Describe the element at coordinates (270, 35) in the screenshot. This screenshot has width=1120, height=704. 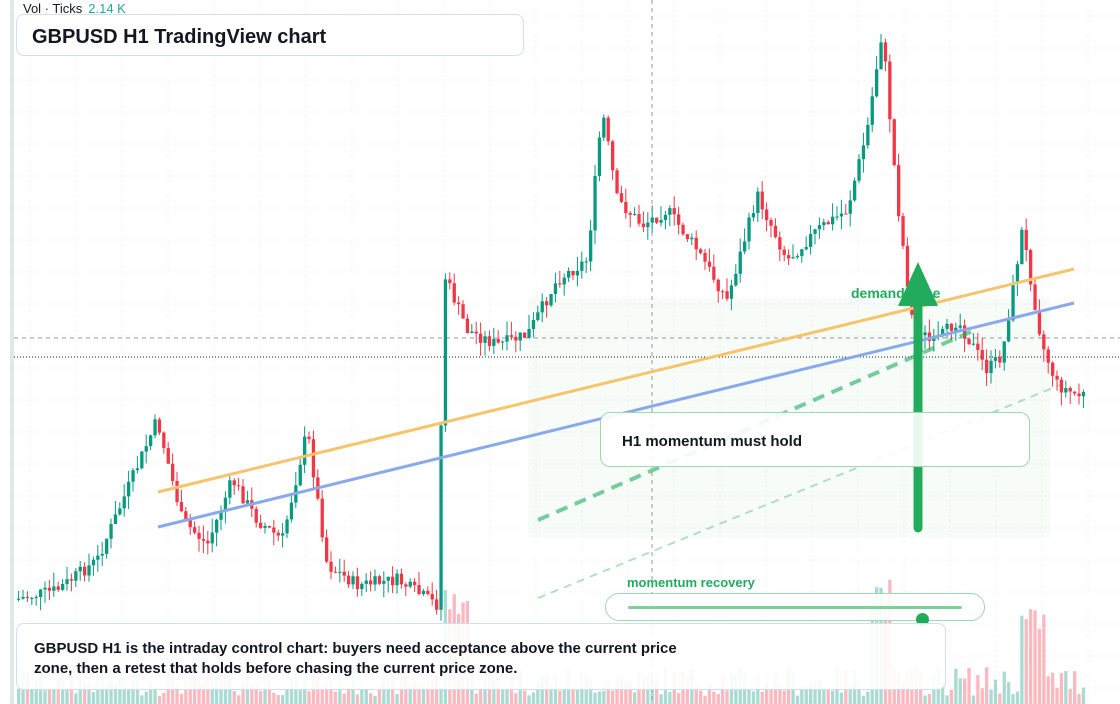
I see `chart-title-box: GBPUSD H1 TradingView chart` at that location.